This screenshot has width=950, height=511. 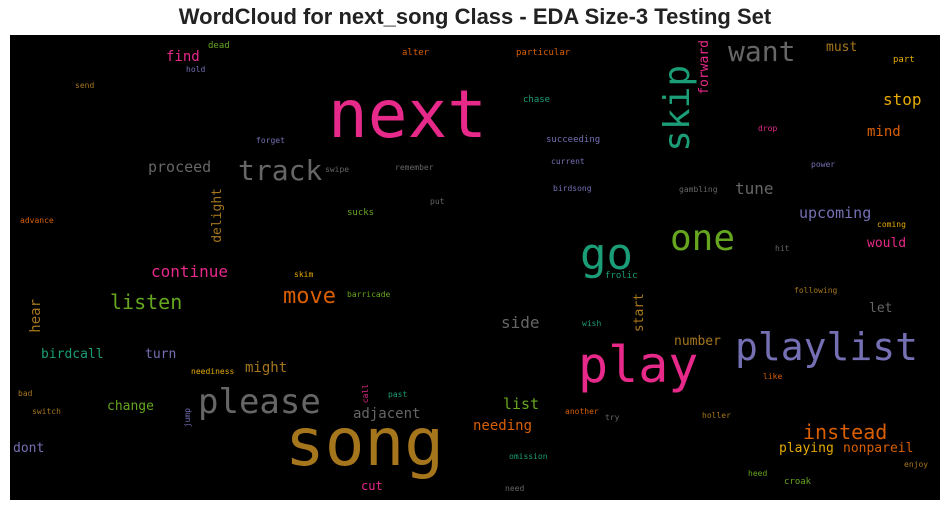 I want to click on cloud-word-switch: switch, so click(x=46, y=411).